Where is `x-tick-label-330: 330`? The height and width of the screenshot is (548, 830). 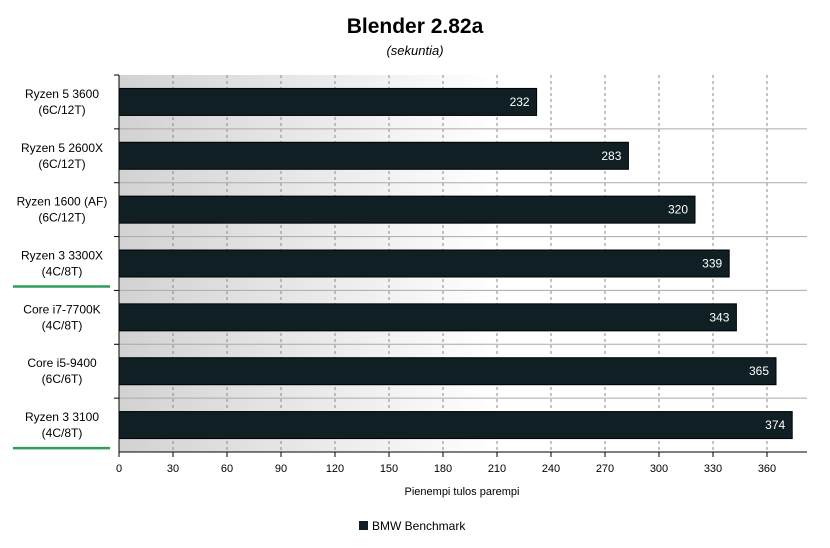
x-tick-label-330: 330 is located at coordinates (713, 469).